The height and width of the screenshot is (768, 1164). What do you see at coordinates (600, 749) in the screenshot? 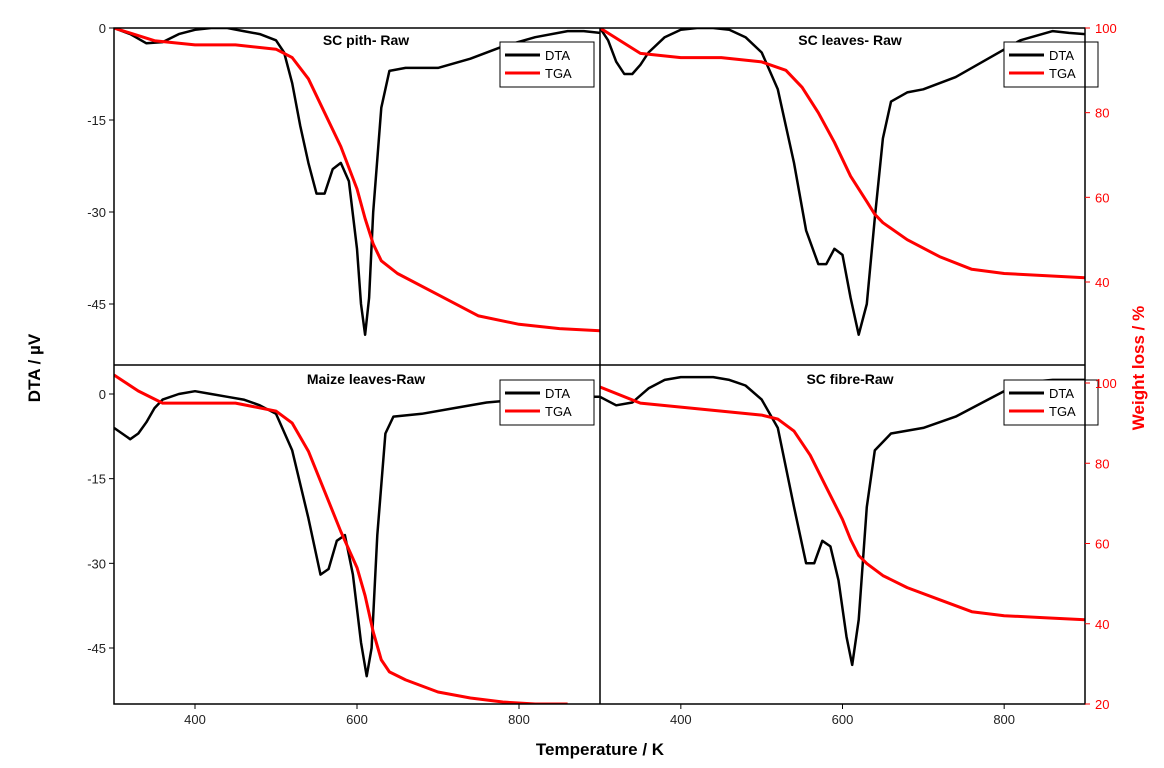
I see `x-axis-title: Temperature / K` at bounding box center [600, 749].